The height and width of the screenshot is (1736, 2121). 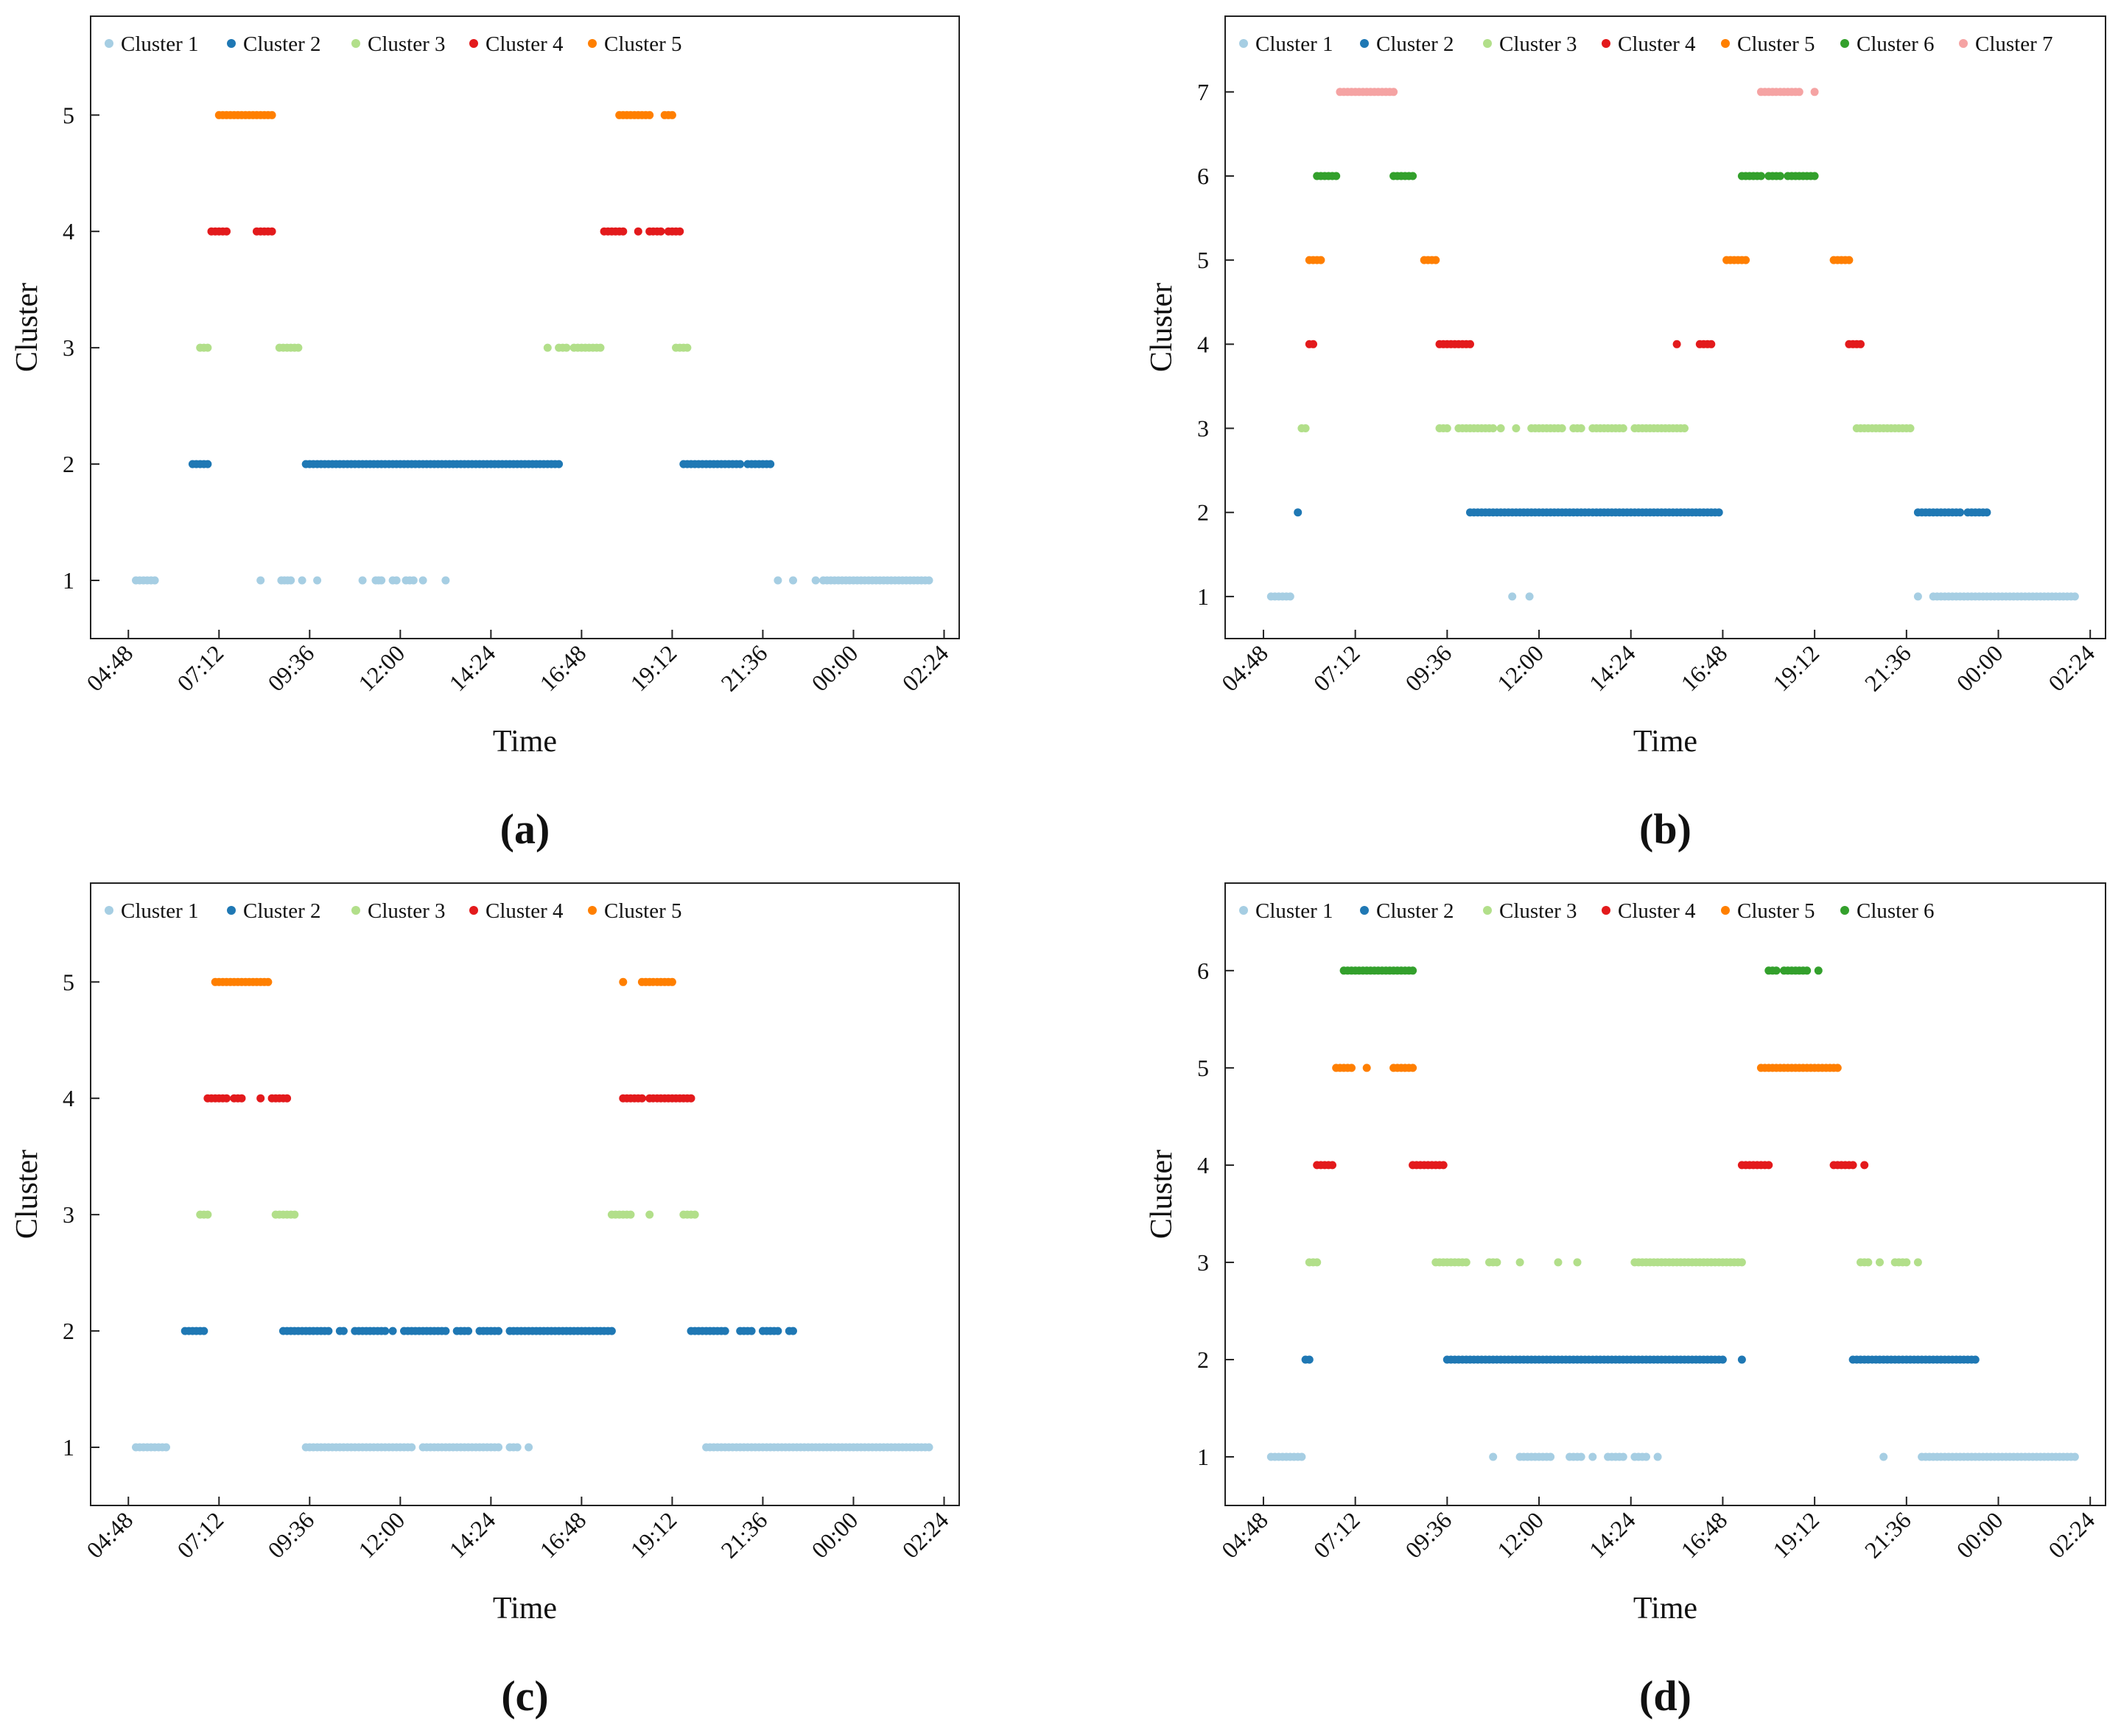 I want to click on x-tick-label: 09:36, so click(x=1428, y=667).